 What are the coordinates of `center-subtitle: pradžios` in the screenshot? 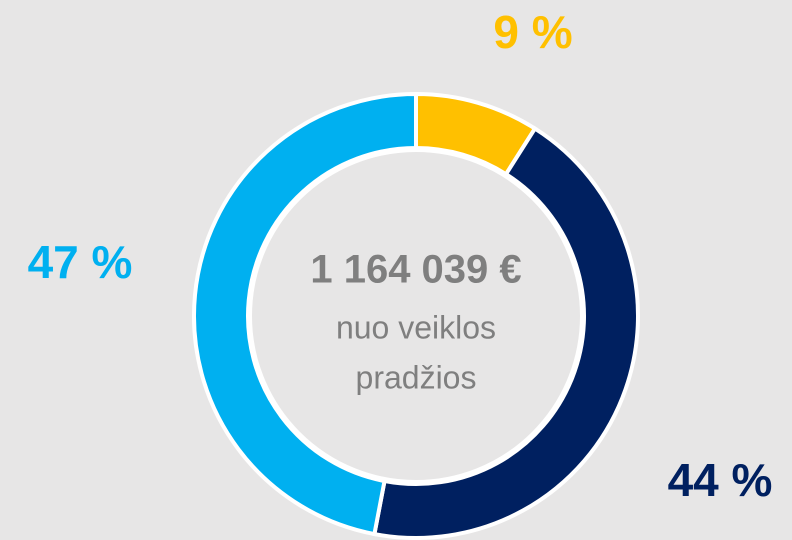 It's located at (416, 377).